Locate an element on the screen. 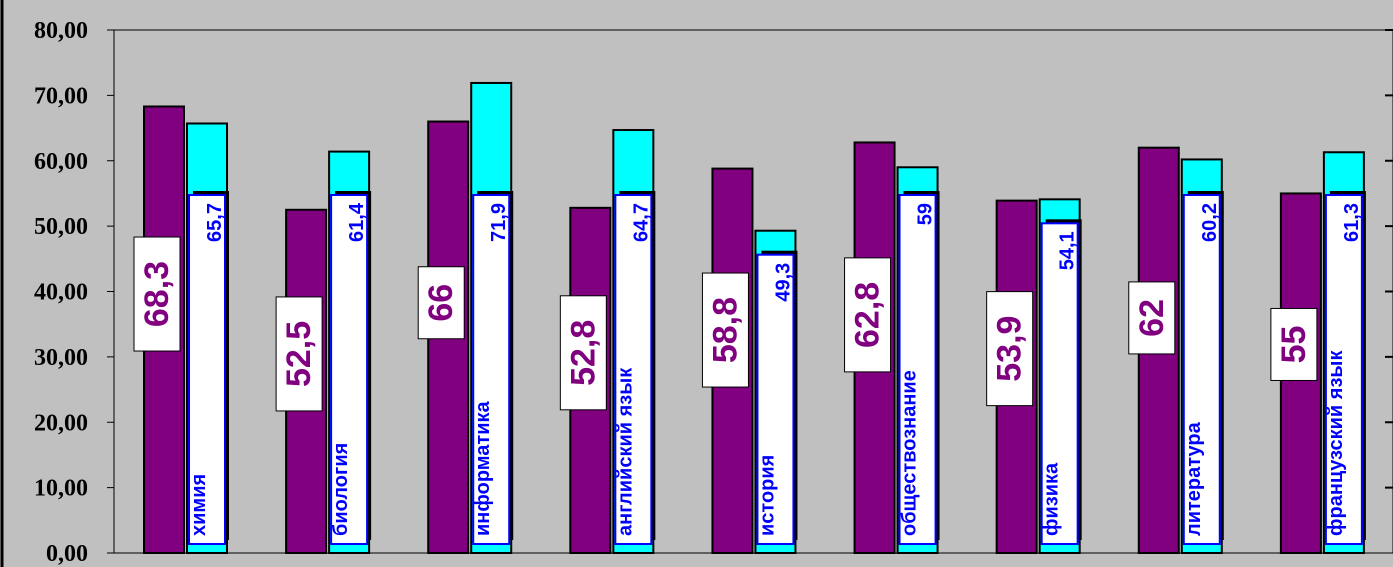  y-tick-label: 80,00 is located at coordinates (61, 31).